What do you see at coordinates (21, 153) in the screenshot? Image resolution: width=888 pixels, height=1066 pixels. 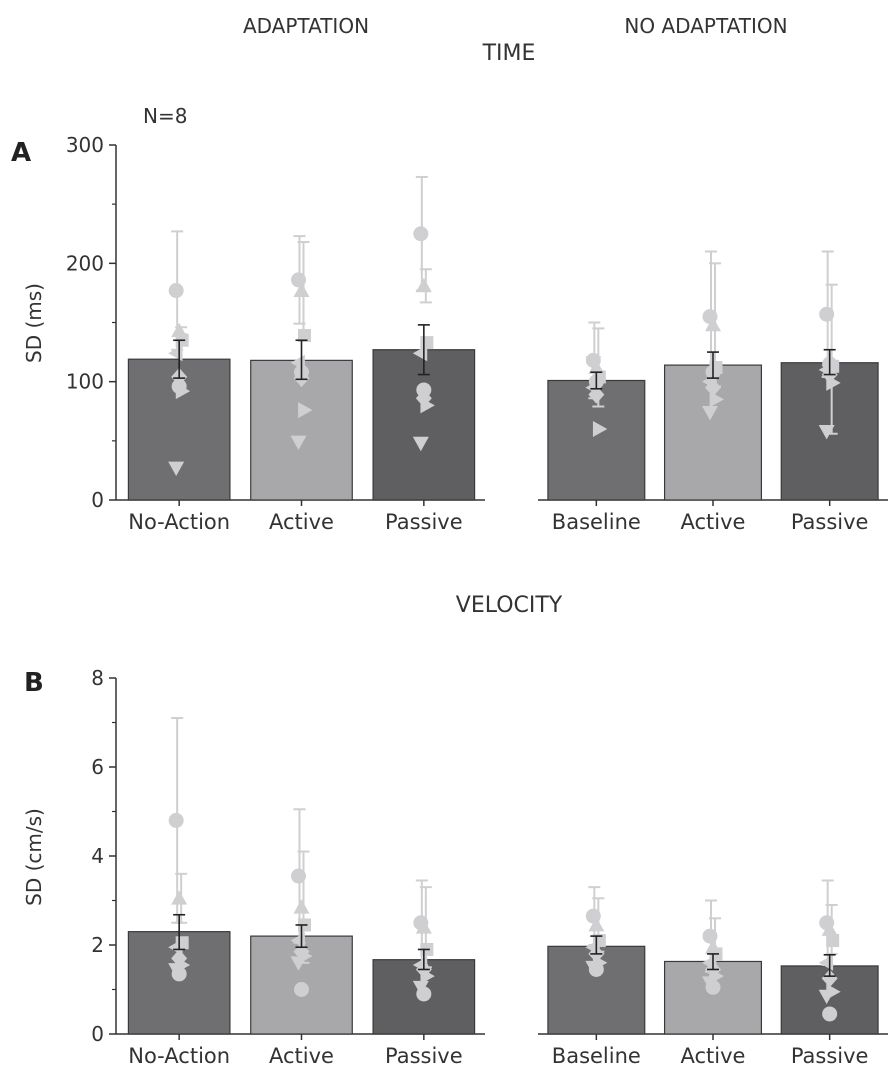 I see `panel-a-letter: A` at bounding box center [21, 153].